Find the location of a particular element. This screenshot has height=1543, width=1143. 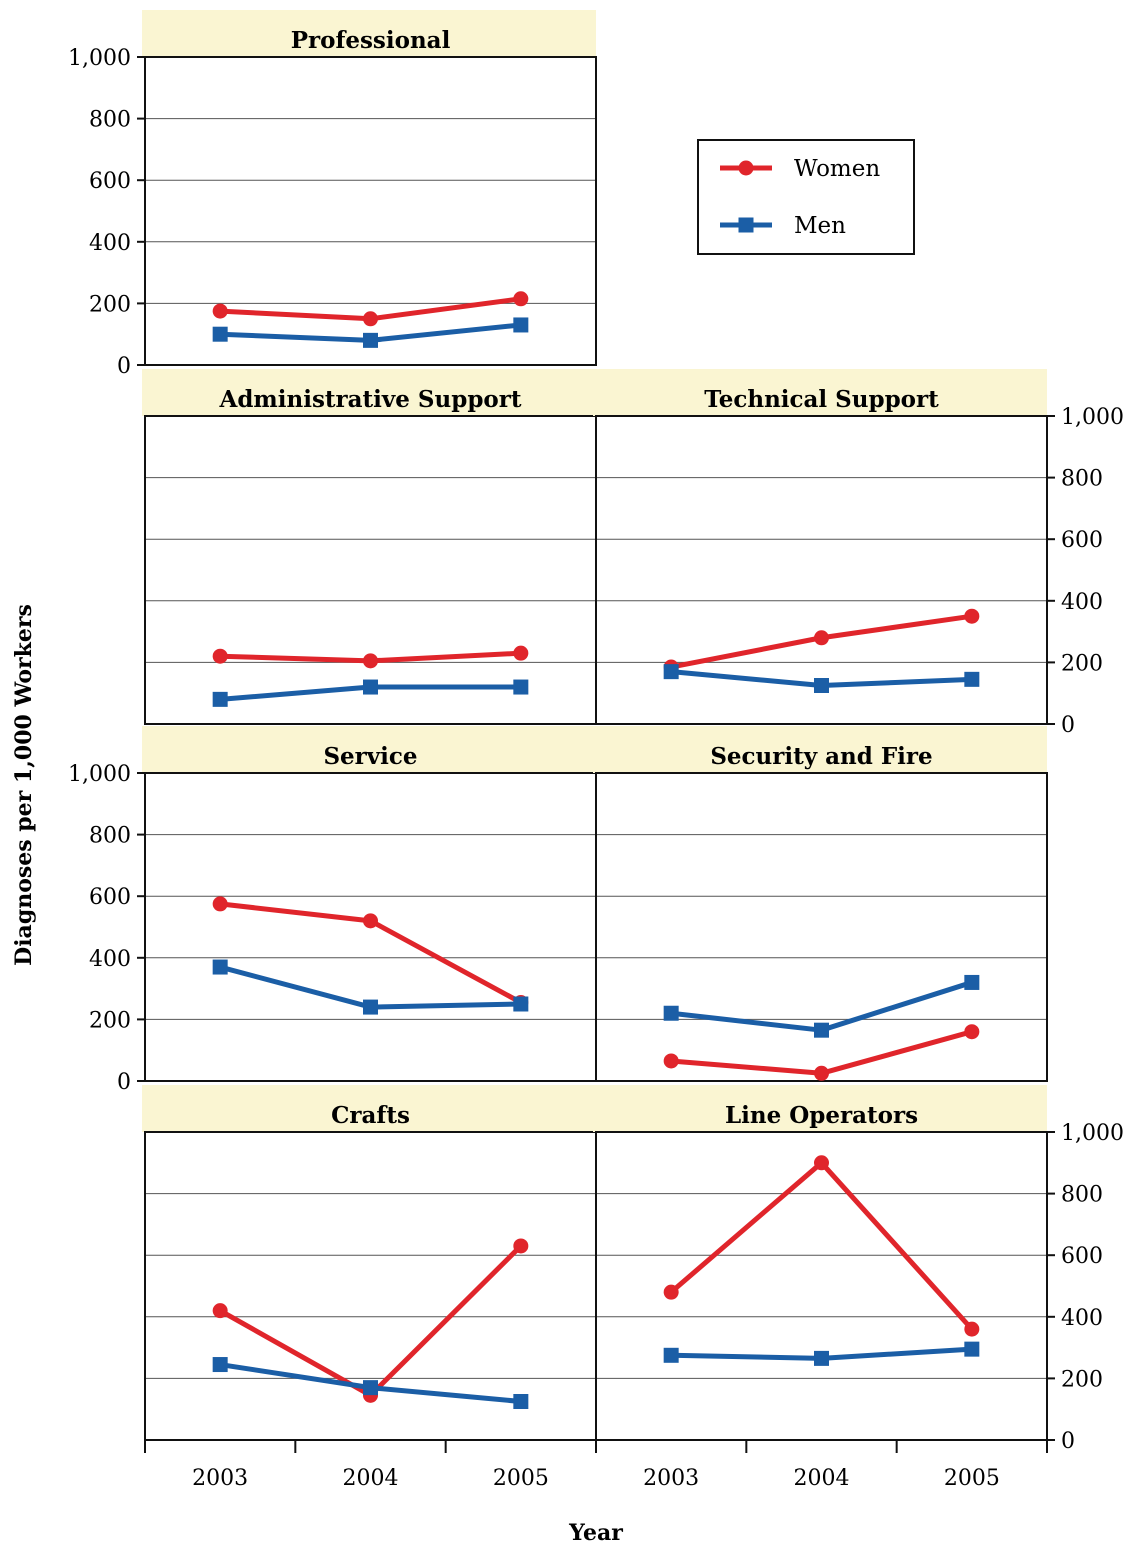

panel-security-and-fire: Security and Fire is located at coordinates (820, 904).